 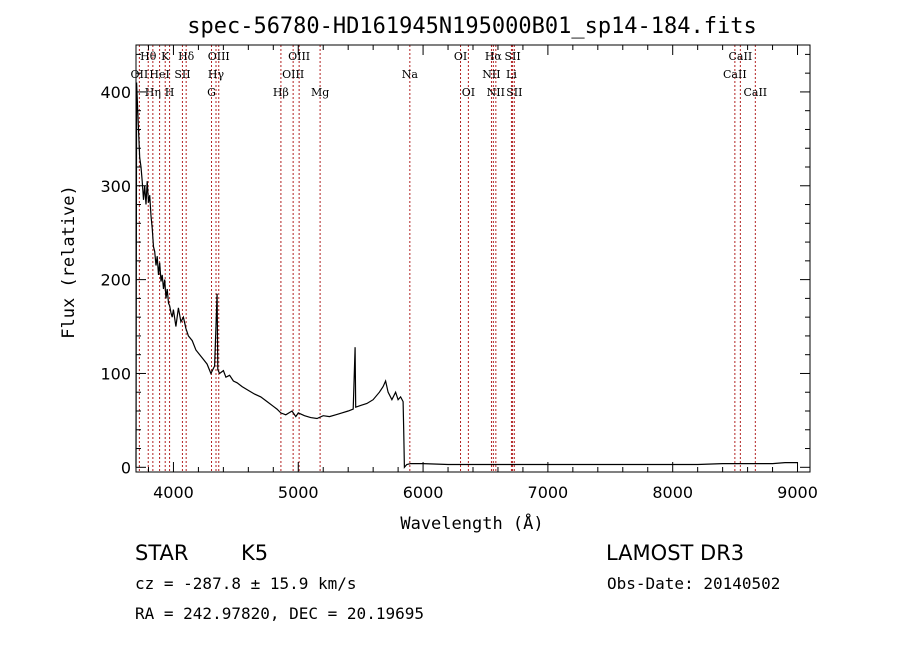 What do you see at coordinates (298, 492) in the screenshot?
I see `x-tick-label: 5000` at bounding box center [298, 492].